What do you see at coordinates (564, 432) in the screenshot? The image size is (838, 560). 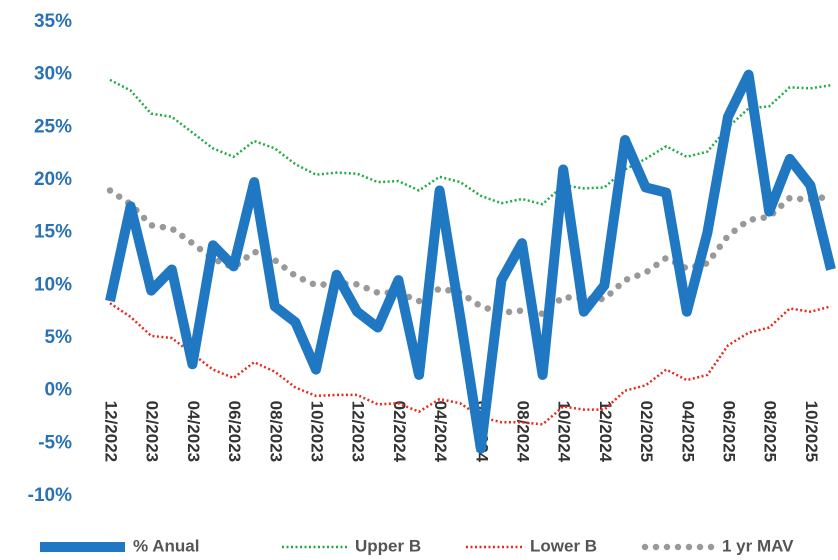 I see `x-tick-label: 10/2024` at bounding box center [564, 432].